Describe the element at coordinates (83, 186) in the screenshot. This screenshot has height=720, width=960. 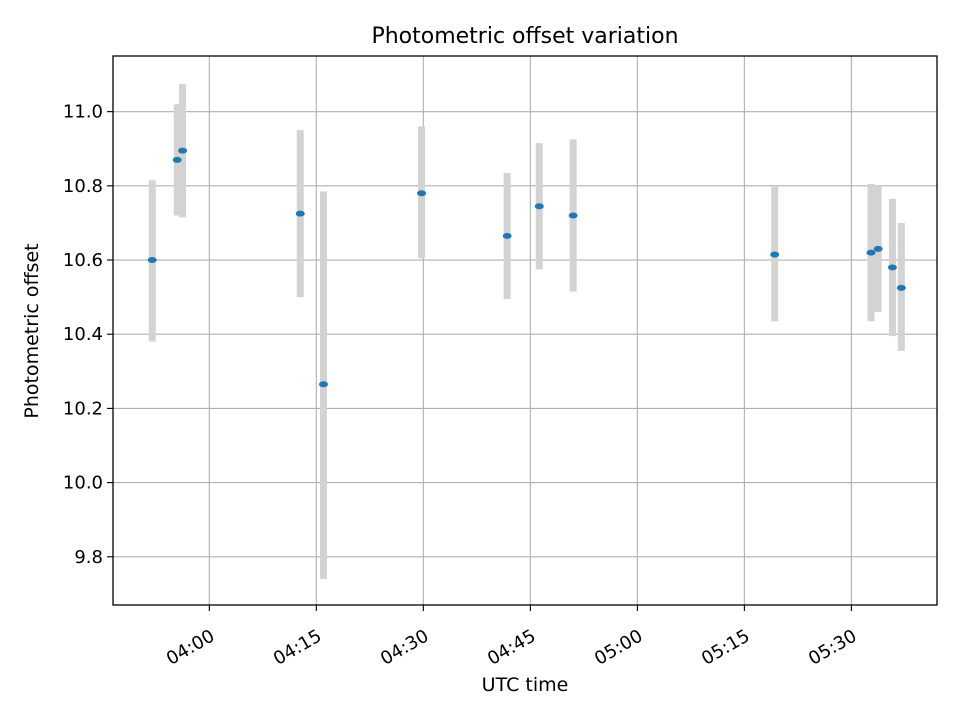
I see `y-tick-label: 10.8` at that location.